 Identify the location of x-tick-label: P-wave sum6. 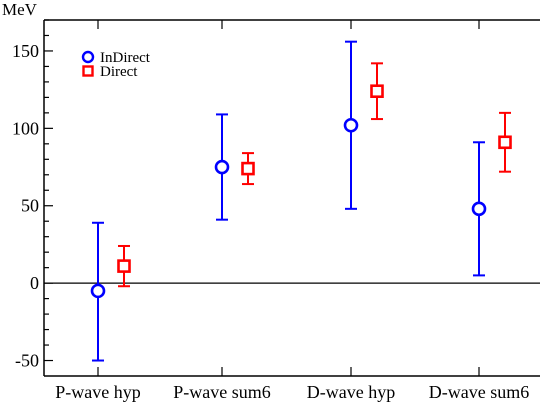
(222, 392).